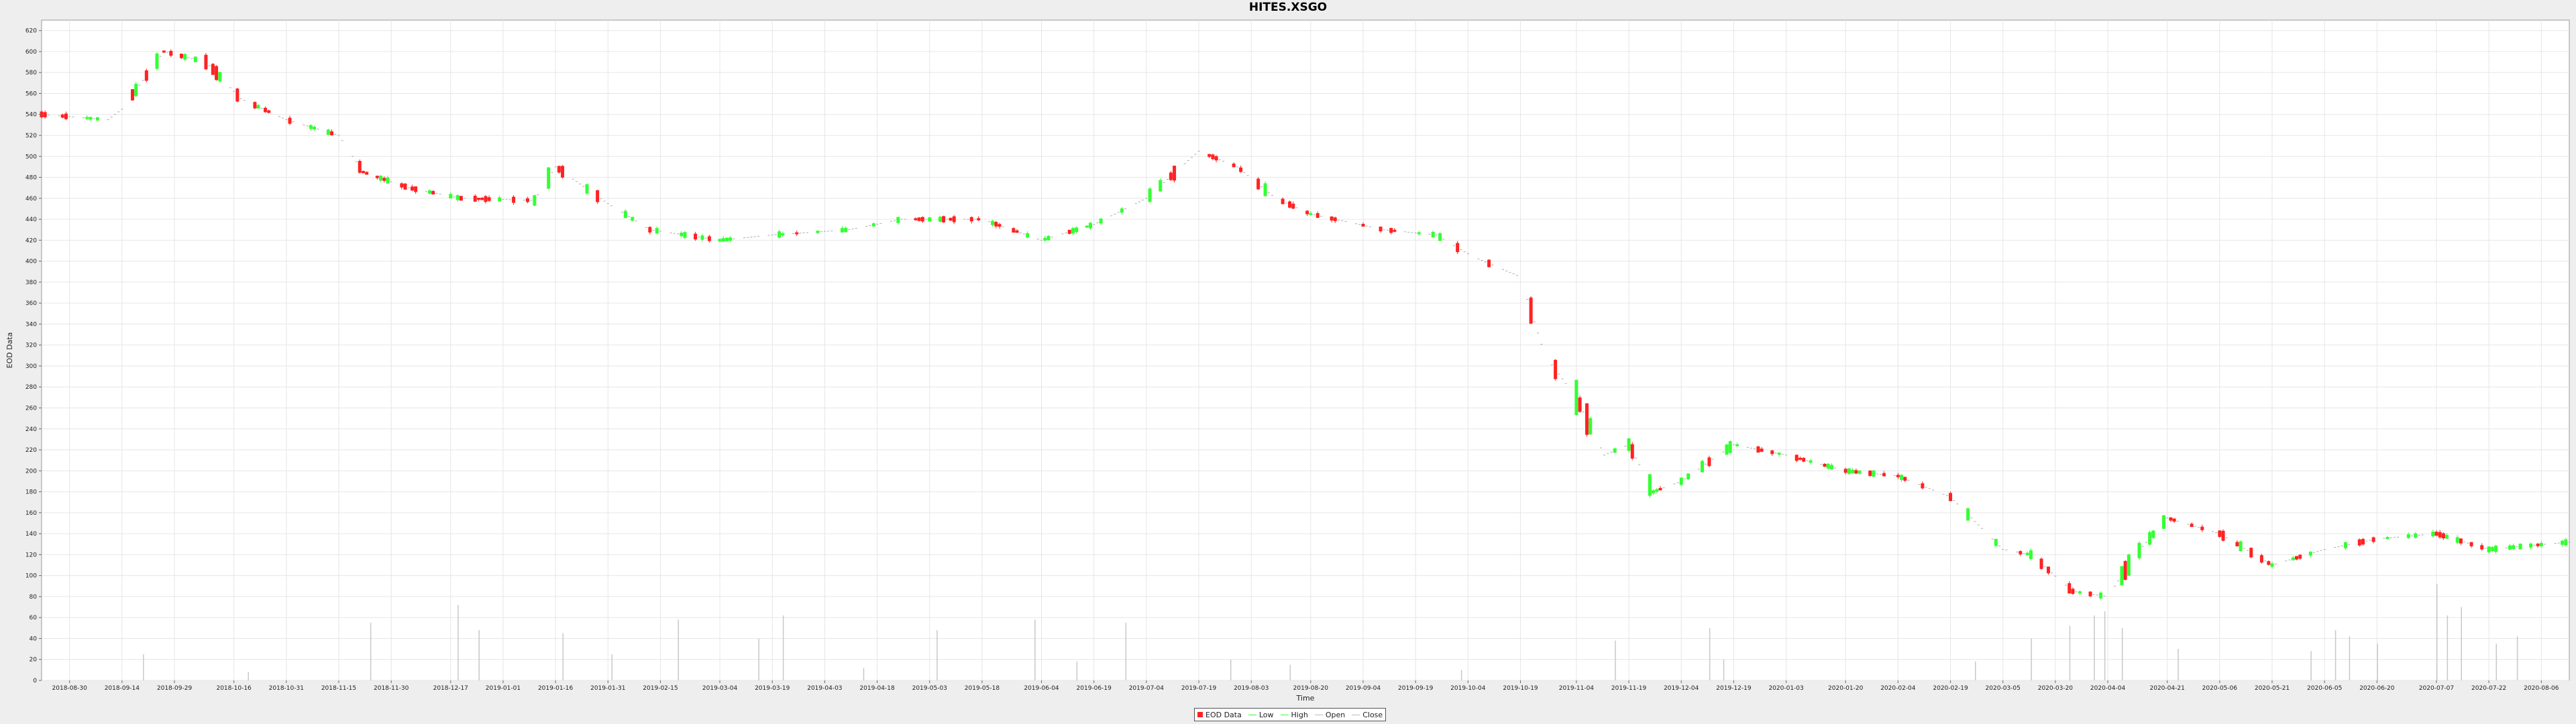  Describe the element at coordinates (391, 688) in the screenshot. I see `x-tick-label: 2018-11-30` at that location.